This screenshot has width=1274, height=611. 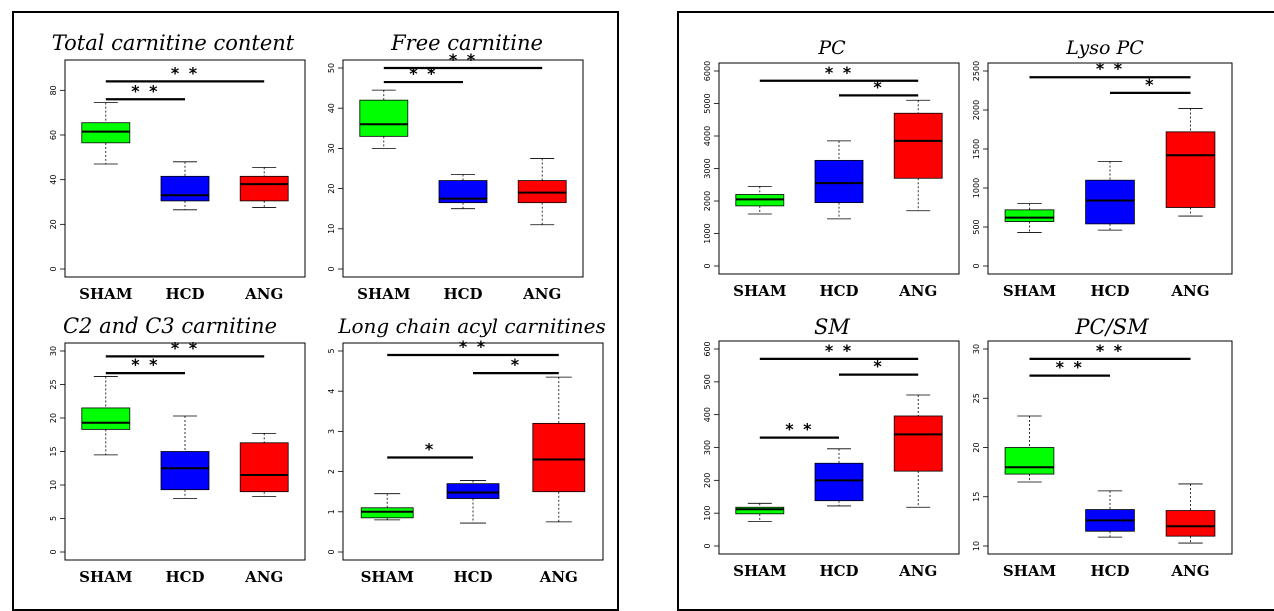 I want to click on chart-title: Lyso PC, so click(x=1104, y=48).